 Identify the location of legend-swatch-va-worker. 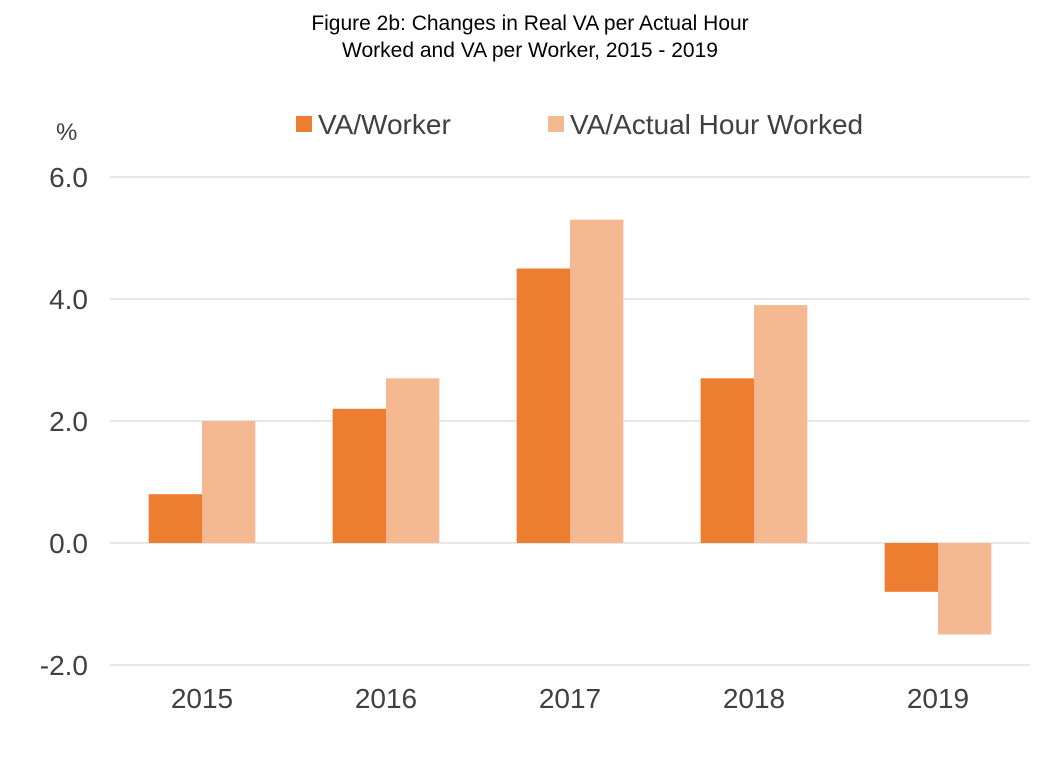
(304, 124).